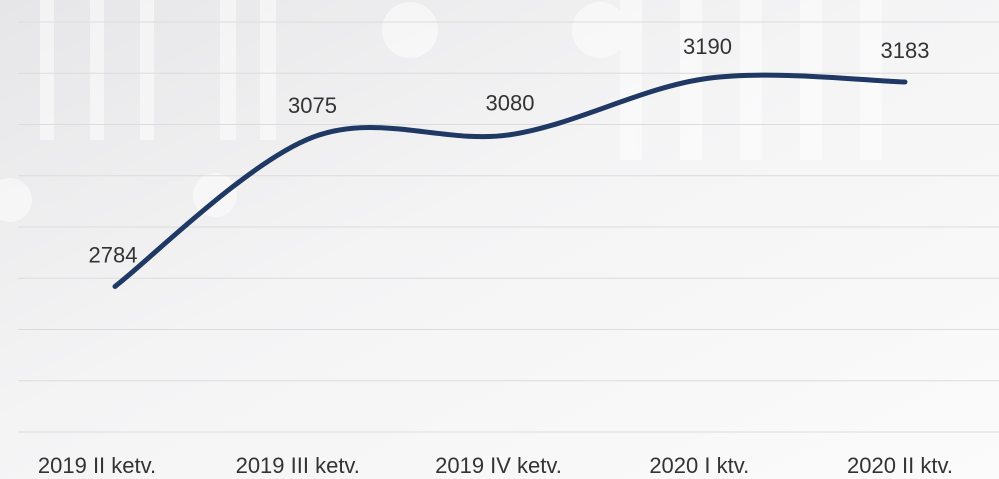 The image size is (999, 479). I want to click on data-label: 3190, so click(707, 46).